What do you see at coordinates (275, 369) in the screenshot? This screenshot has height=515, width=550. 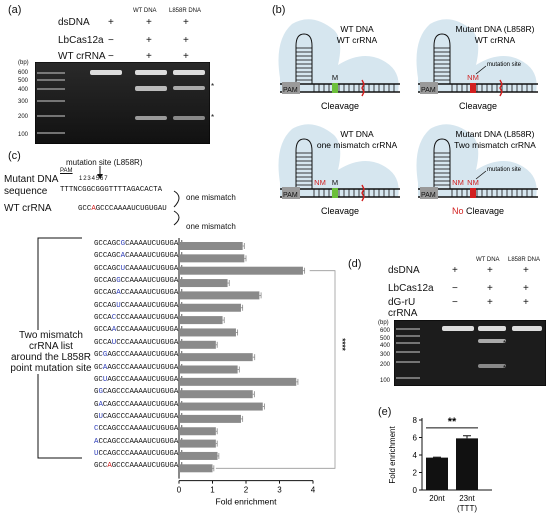 I see `significance-bracket` at bounding box center [275, 369].